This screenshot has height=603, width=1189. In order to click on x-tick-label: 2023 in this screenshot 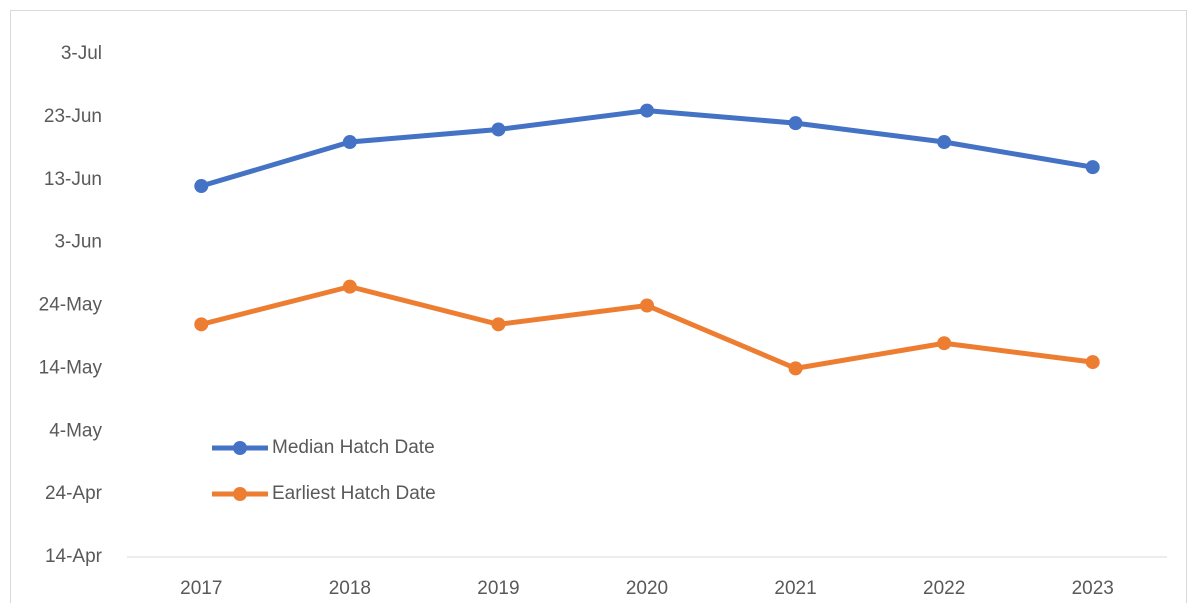, I will do `click(1093, 588)`.